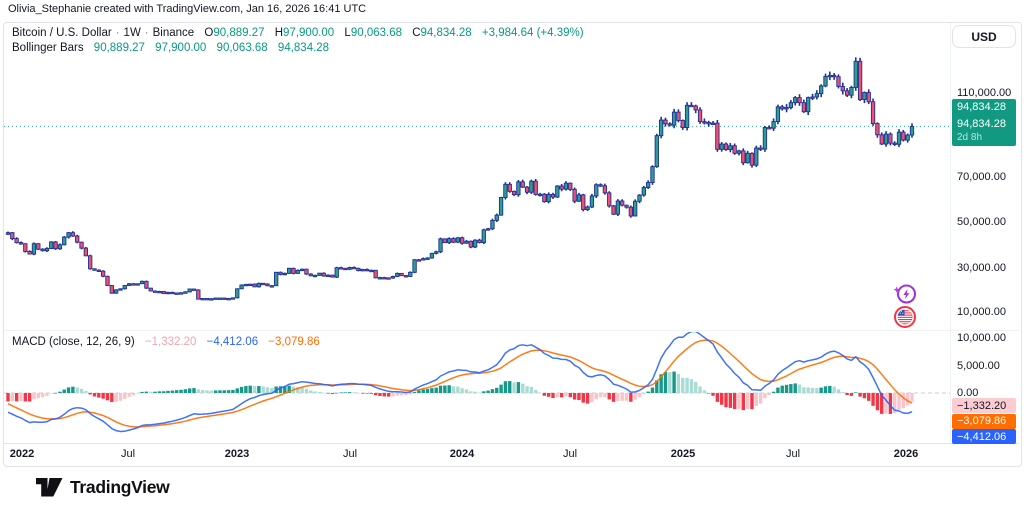 Image resolution: width=1024 pixels, height=509 pixels. I want to click on time-tick: 2026, so click(906, 454).